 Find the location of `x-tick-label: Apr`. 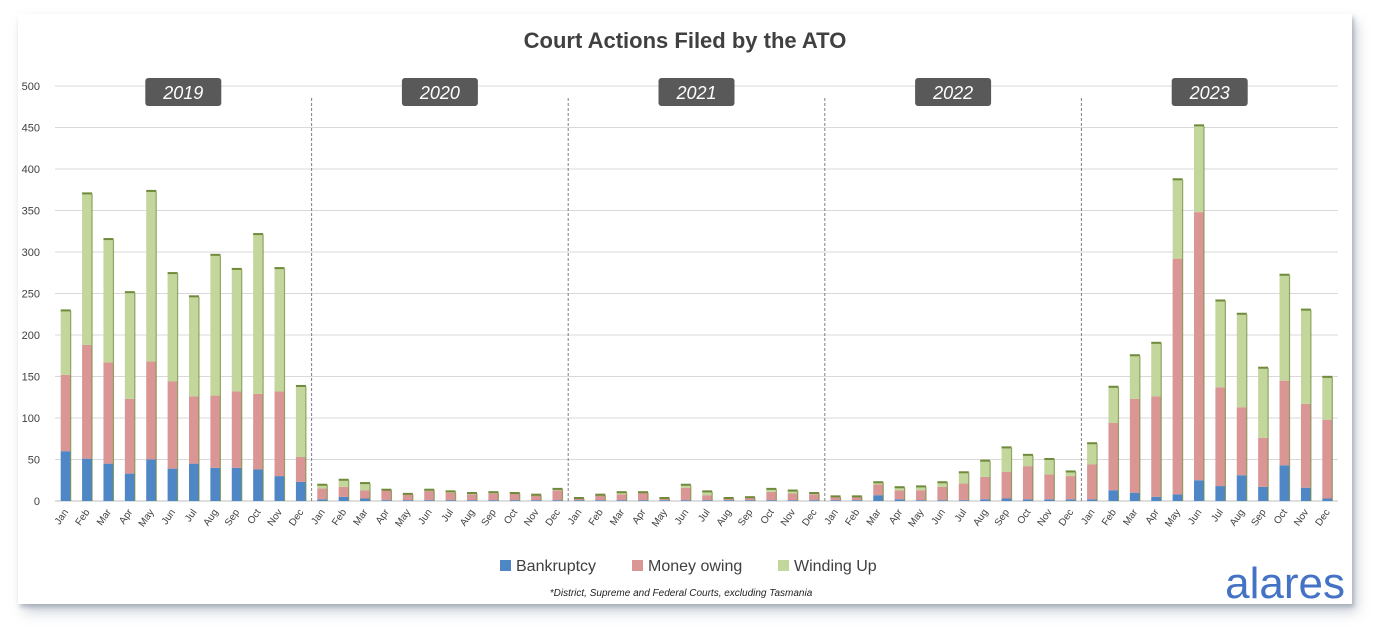

x-tick-label: Apr is located at coordinates (896, 517).